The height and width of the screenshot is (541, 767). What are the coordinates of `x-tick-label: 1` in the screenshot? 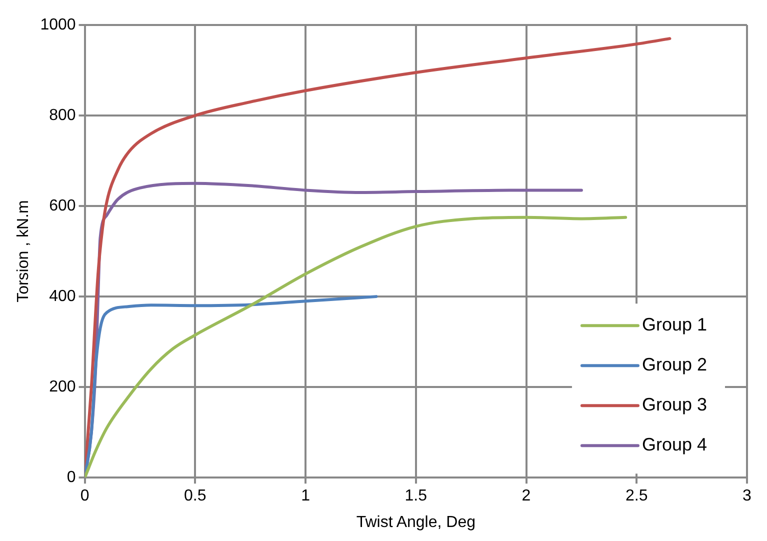 It's located at (305, 496).